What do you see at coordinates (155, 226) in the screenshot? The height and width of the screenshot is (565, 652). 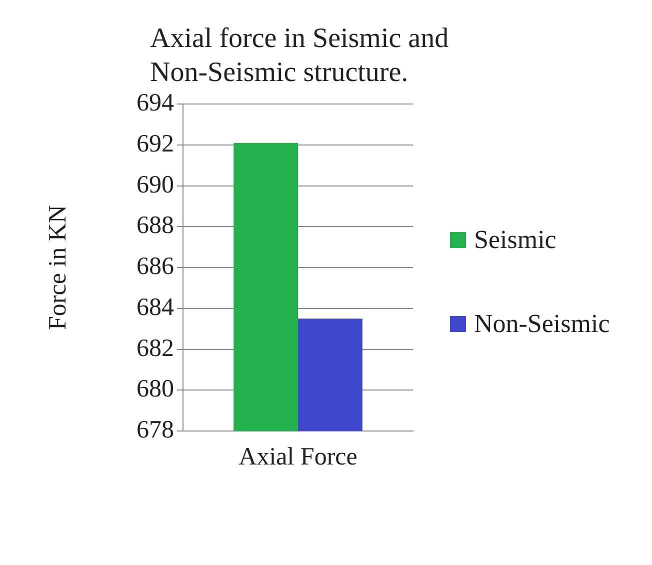 I see `y-tick-label: 688` at bounding box center [155, 226].